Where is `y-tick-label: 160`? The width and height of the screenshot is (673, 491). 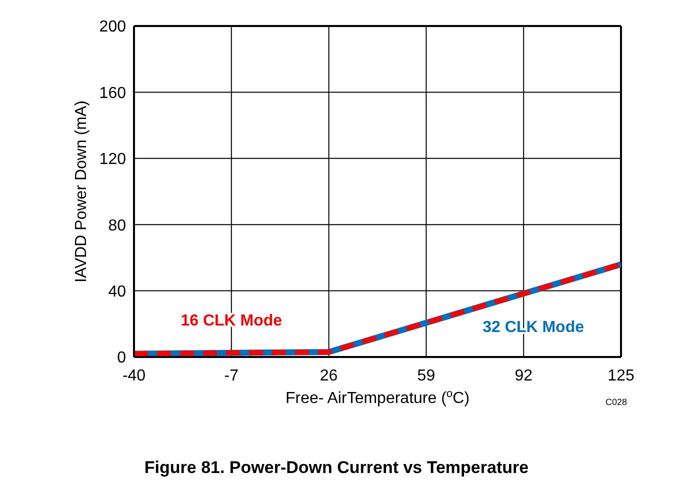
y-tick-label: 160 is located at coordinates (112, 93).